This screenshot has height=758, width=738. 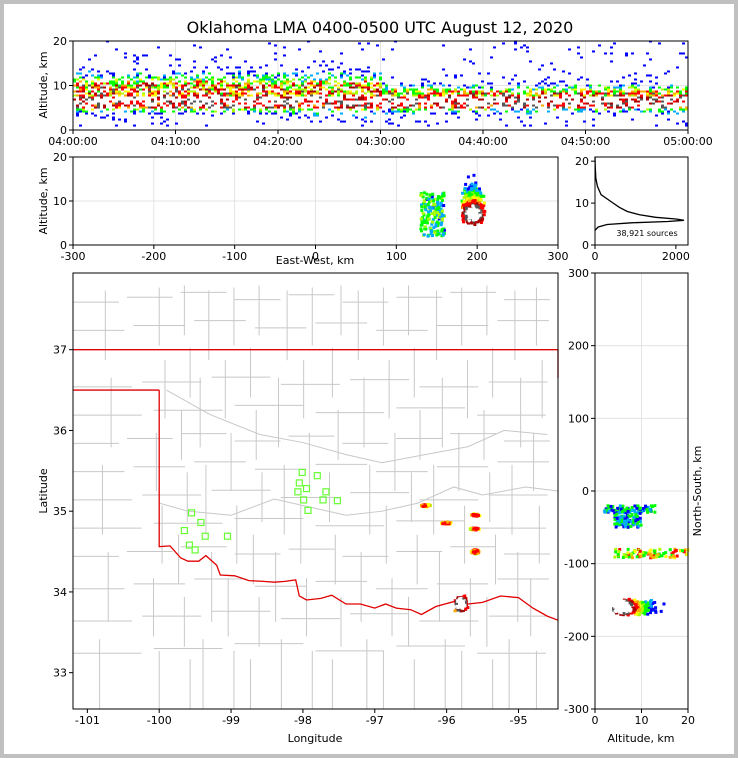 I want to click on latitude-axis-tick-label: 36, so click(x=60, y=430).